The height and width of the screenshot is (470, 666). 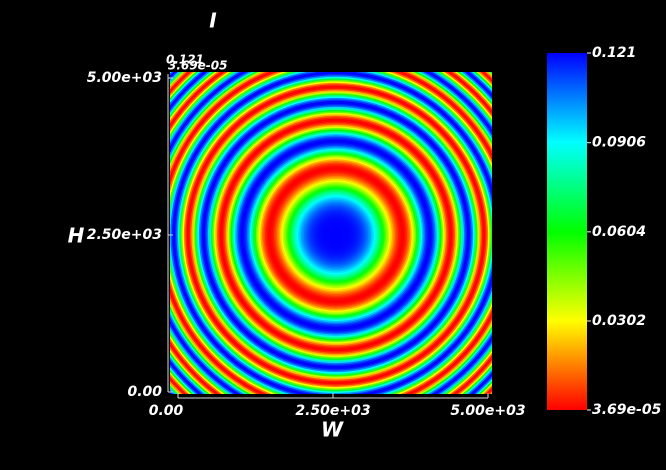 What do you see at coordinates (567, 231) in the screenshot?
I see `colorbar` at bounding box center [567, 231].